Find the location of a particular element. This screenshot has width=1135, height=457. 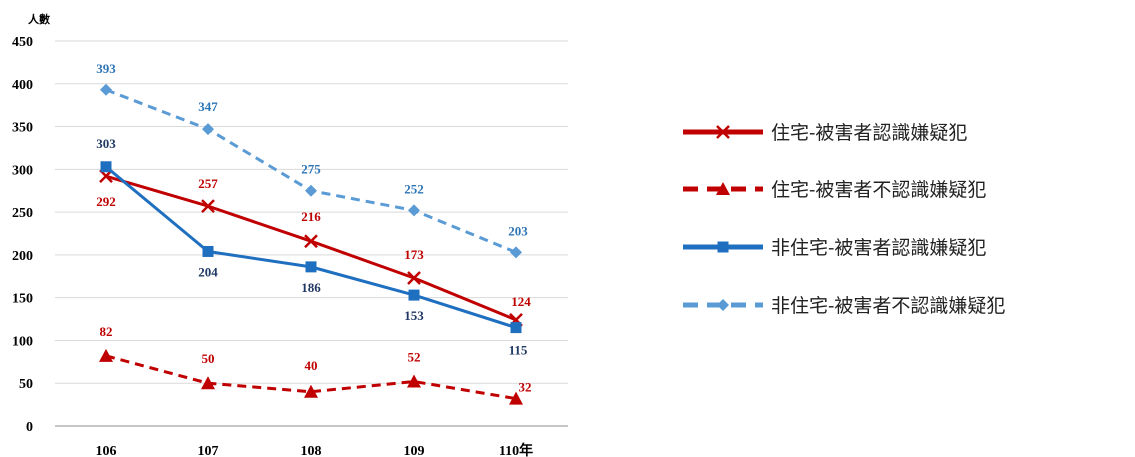

x-tick-label: 106 is located at coordinates (106, 450).